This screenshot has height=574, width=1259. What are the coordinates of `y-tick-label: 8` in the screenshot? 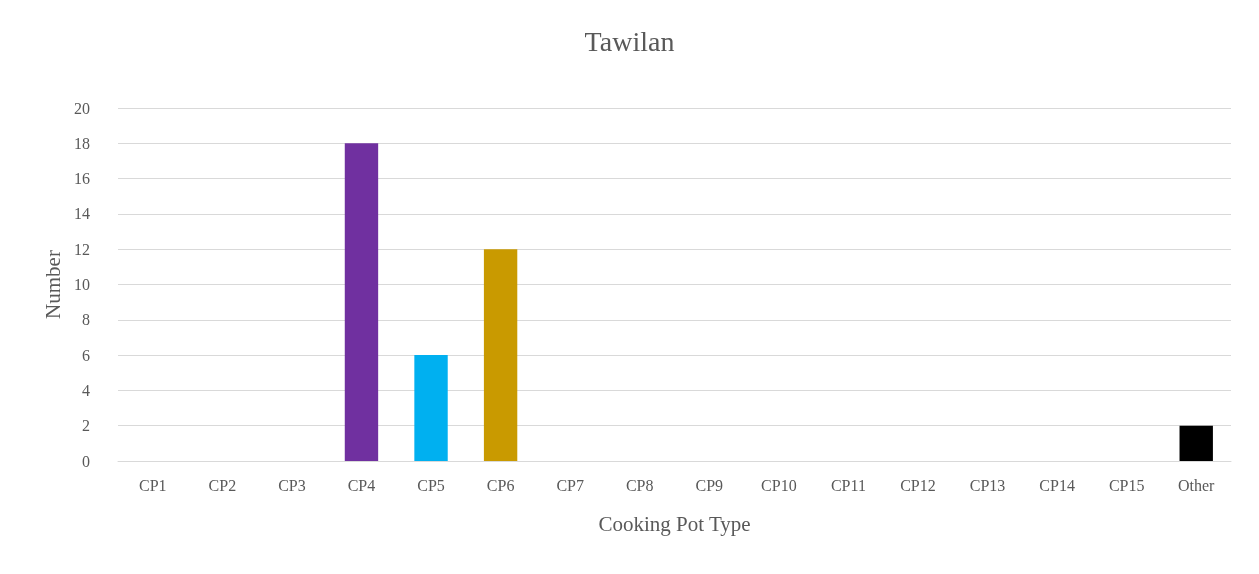 It's located at (86, 320).